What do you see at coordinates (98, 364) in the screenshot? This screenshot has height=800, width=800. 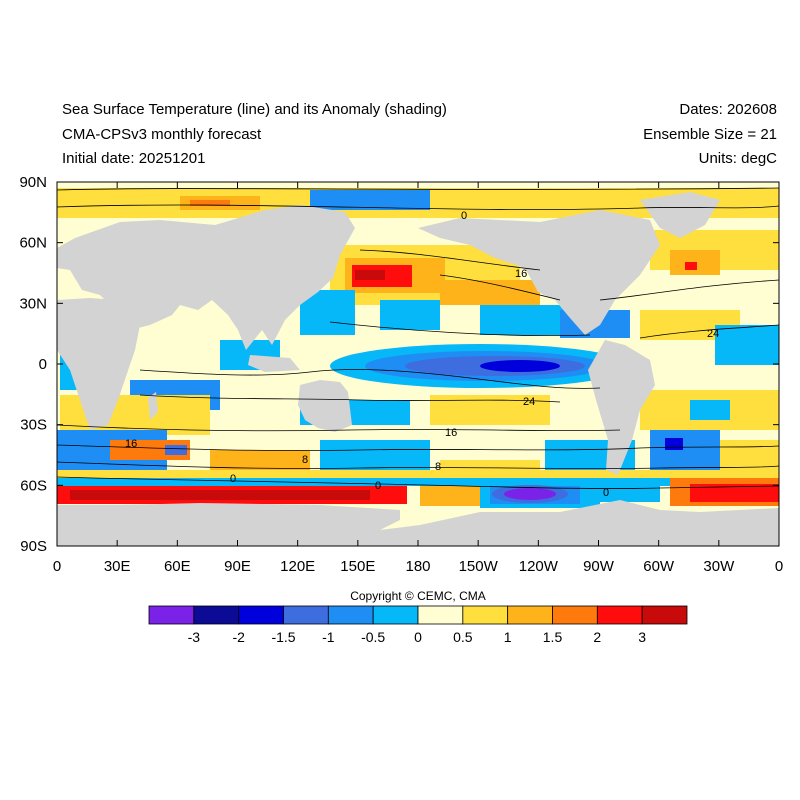 I see `africa` at bounding box center [98, 364].